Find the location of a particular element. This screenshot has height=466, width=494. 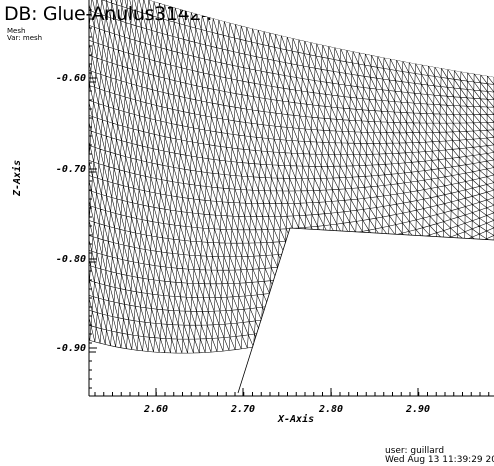

timestamp-label: Wed Aug 13 11:39:29 2014 is located at coordinates (439, 460).